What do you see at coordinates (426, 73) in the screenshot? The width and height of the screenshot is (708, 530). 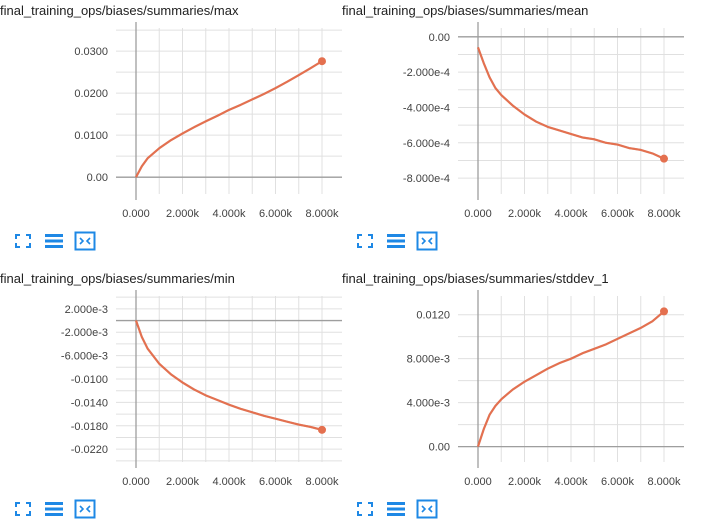 I see `y-tick-label: -2.000e-4` at bounding box center [426, 73].